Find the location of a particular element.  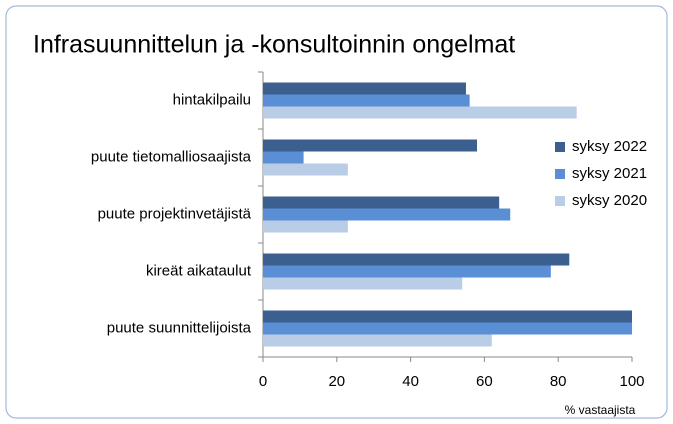

x-tick-label: 40 is located at coordinates (410, 381).